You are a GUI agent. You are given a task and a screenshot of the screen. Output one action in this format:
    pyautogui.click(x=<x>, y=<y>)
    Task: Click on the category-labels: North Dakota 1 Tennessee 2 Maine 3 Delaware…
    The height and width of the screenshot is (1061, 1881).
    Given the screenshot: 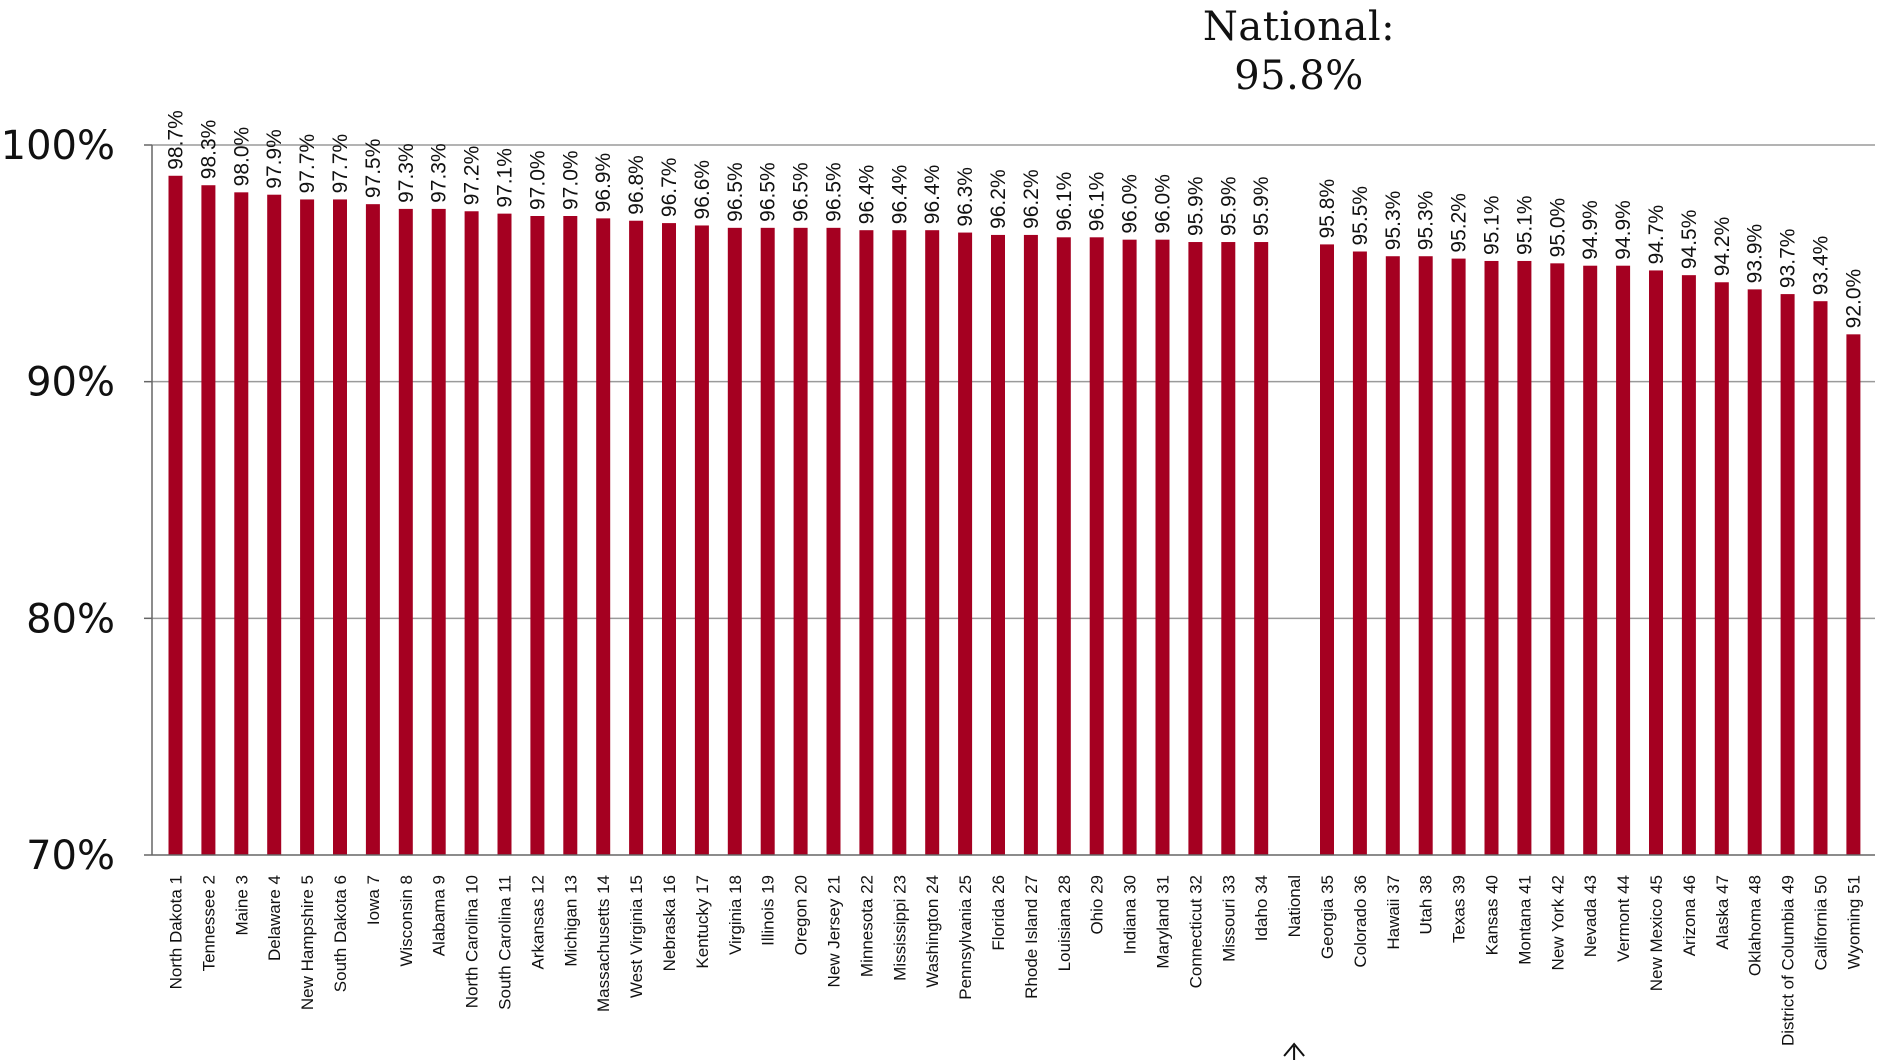 What is the action you would take?
    pyautogui.click(x=1015, y=960)
    